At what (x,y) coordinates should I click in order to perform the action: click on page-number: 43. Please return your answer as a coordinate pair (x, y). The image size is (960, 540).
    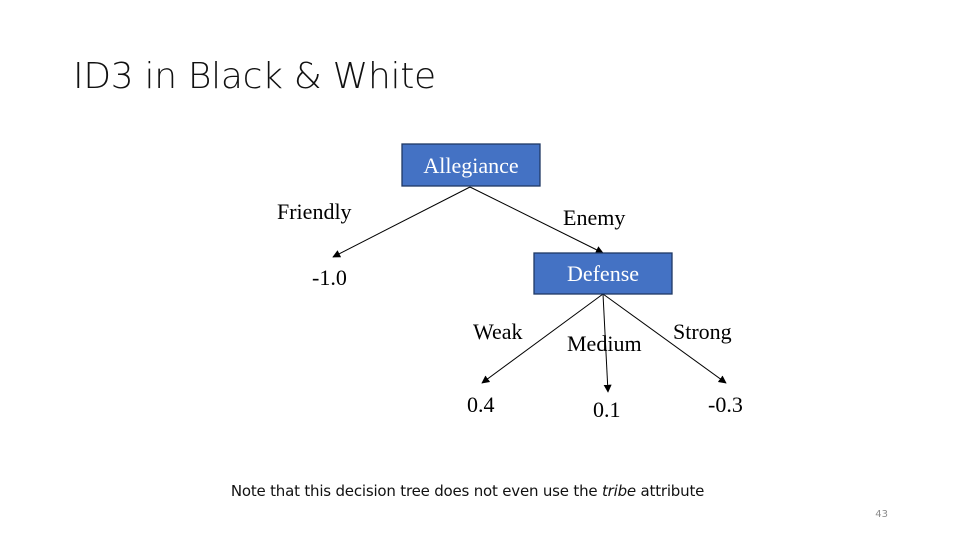
    Looking at the image, I should click on (881, 514).